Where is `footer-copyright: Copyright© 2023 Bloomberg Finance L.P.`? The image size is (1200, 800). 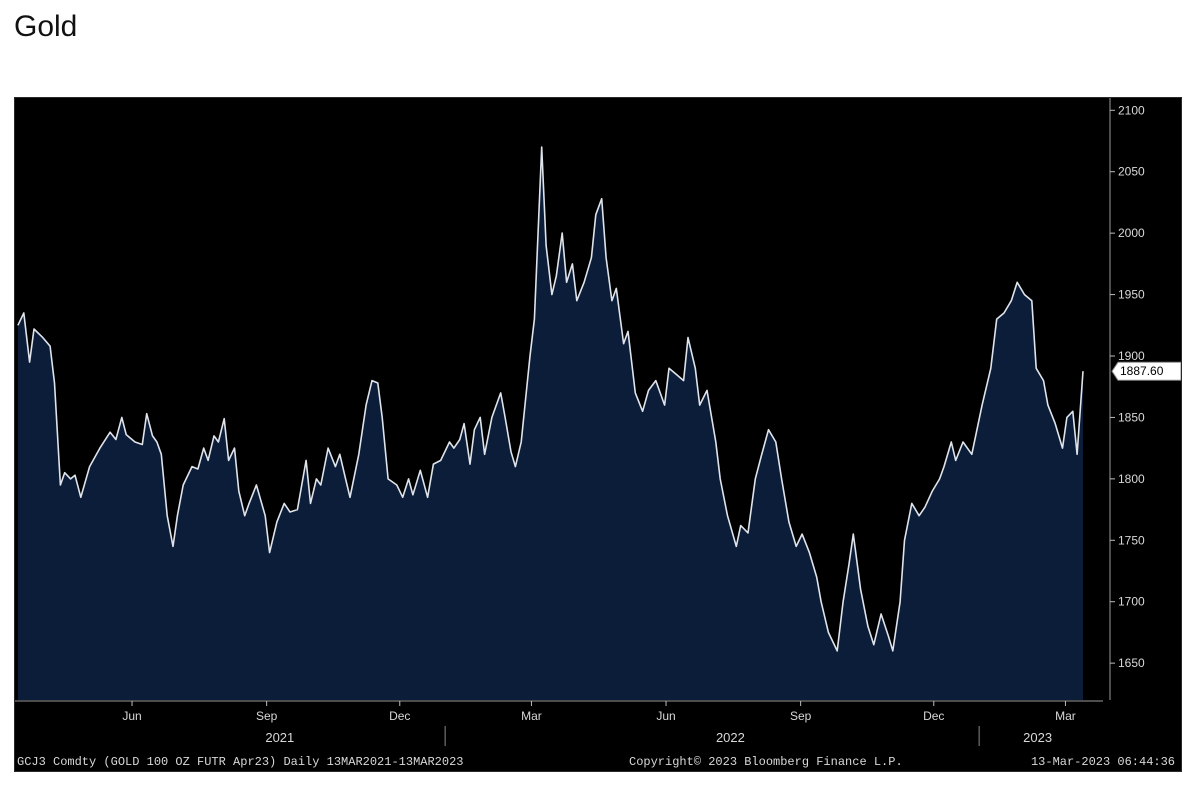
footer-copyright: Copyright© 2023 Bloomberg Finance L.P. is located at coordinates (766, 762).